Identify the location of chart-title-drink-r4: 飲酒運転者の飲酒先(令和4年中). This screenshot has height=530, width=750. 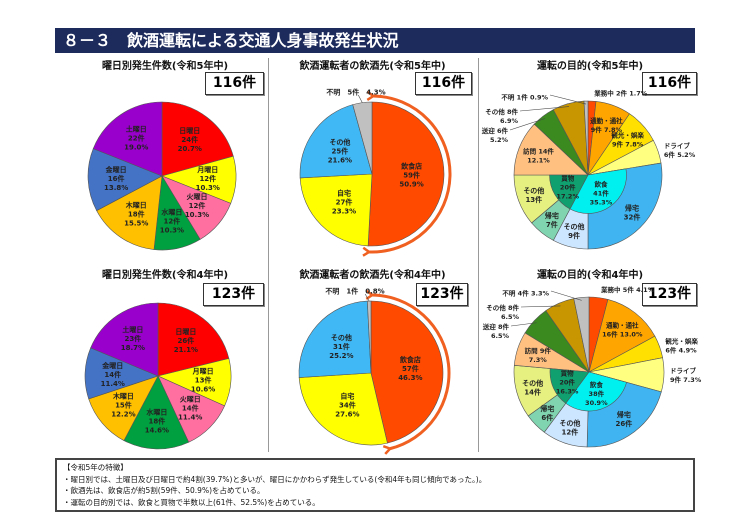
(372, 275).